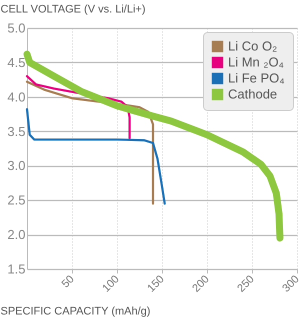 This screenshot has width=300, height=323. What do you see at coordinates (256, 62) in the screenshot?
I see `legend-label: Li Mn ₂O₄` at bounding box center [256, 62].